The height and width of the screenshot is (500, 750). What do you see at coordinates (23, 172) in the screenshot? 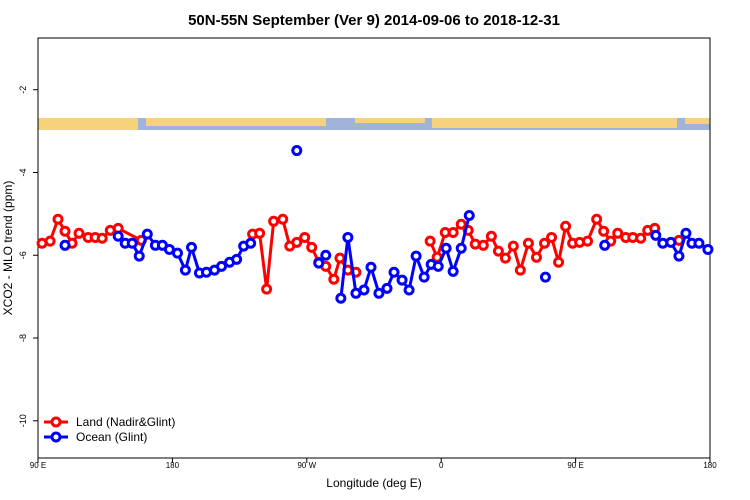
I see `y-tick-label: -4` at bounding box center [23, 172].